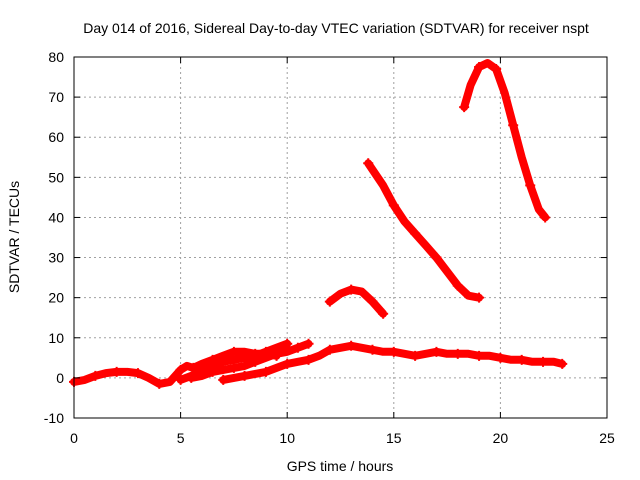 The width and height of the screenshot is (640, 480). What do you see at coordinates (56, 298) in the screenshot?
I see `y-tick-label: 20` at bounding box center [56, 298].